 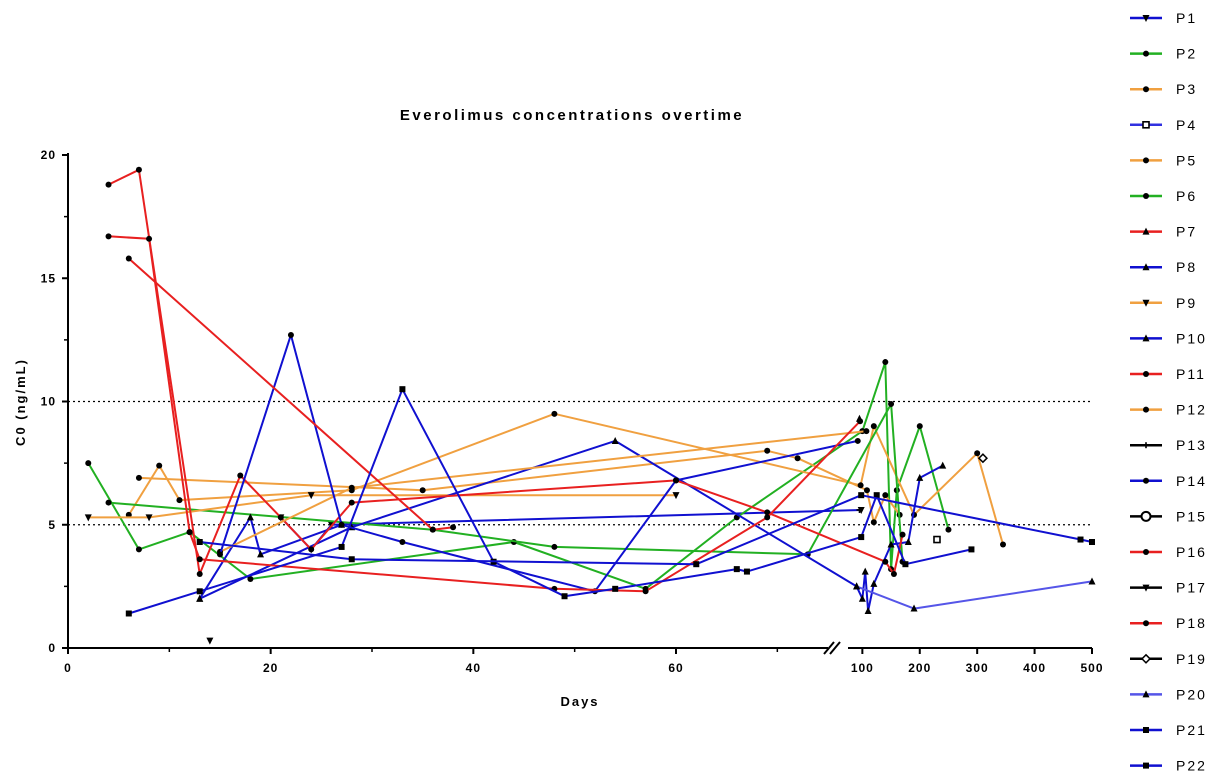 What do you see at coordinates (1186, 54) in the screenshot?
I see `legend-label: P2` at bounding box center [1186, 54].